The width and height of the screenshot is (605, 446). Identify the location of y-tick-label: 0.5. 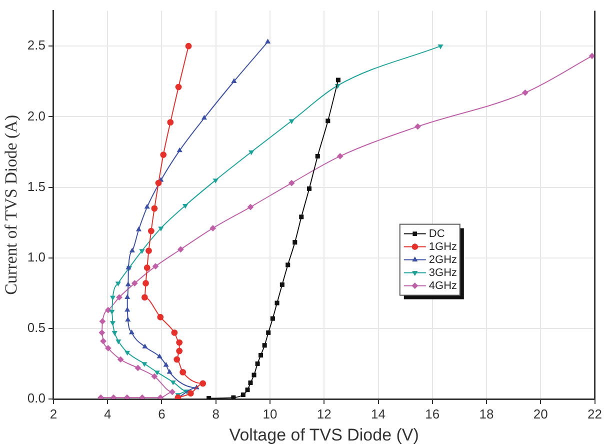
(36, 327).